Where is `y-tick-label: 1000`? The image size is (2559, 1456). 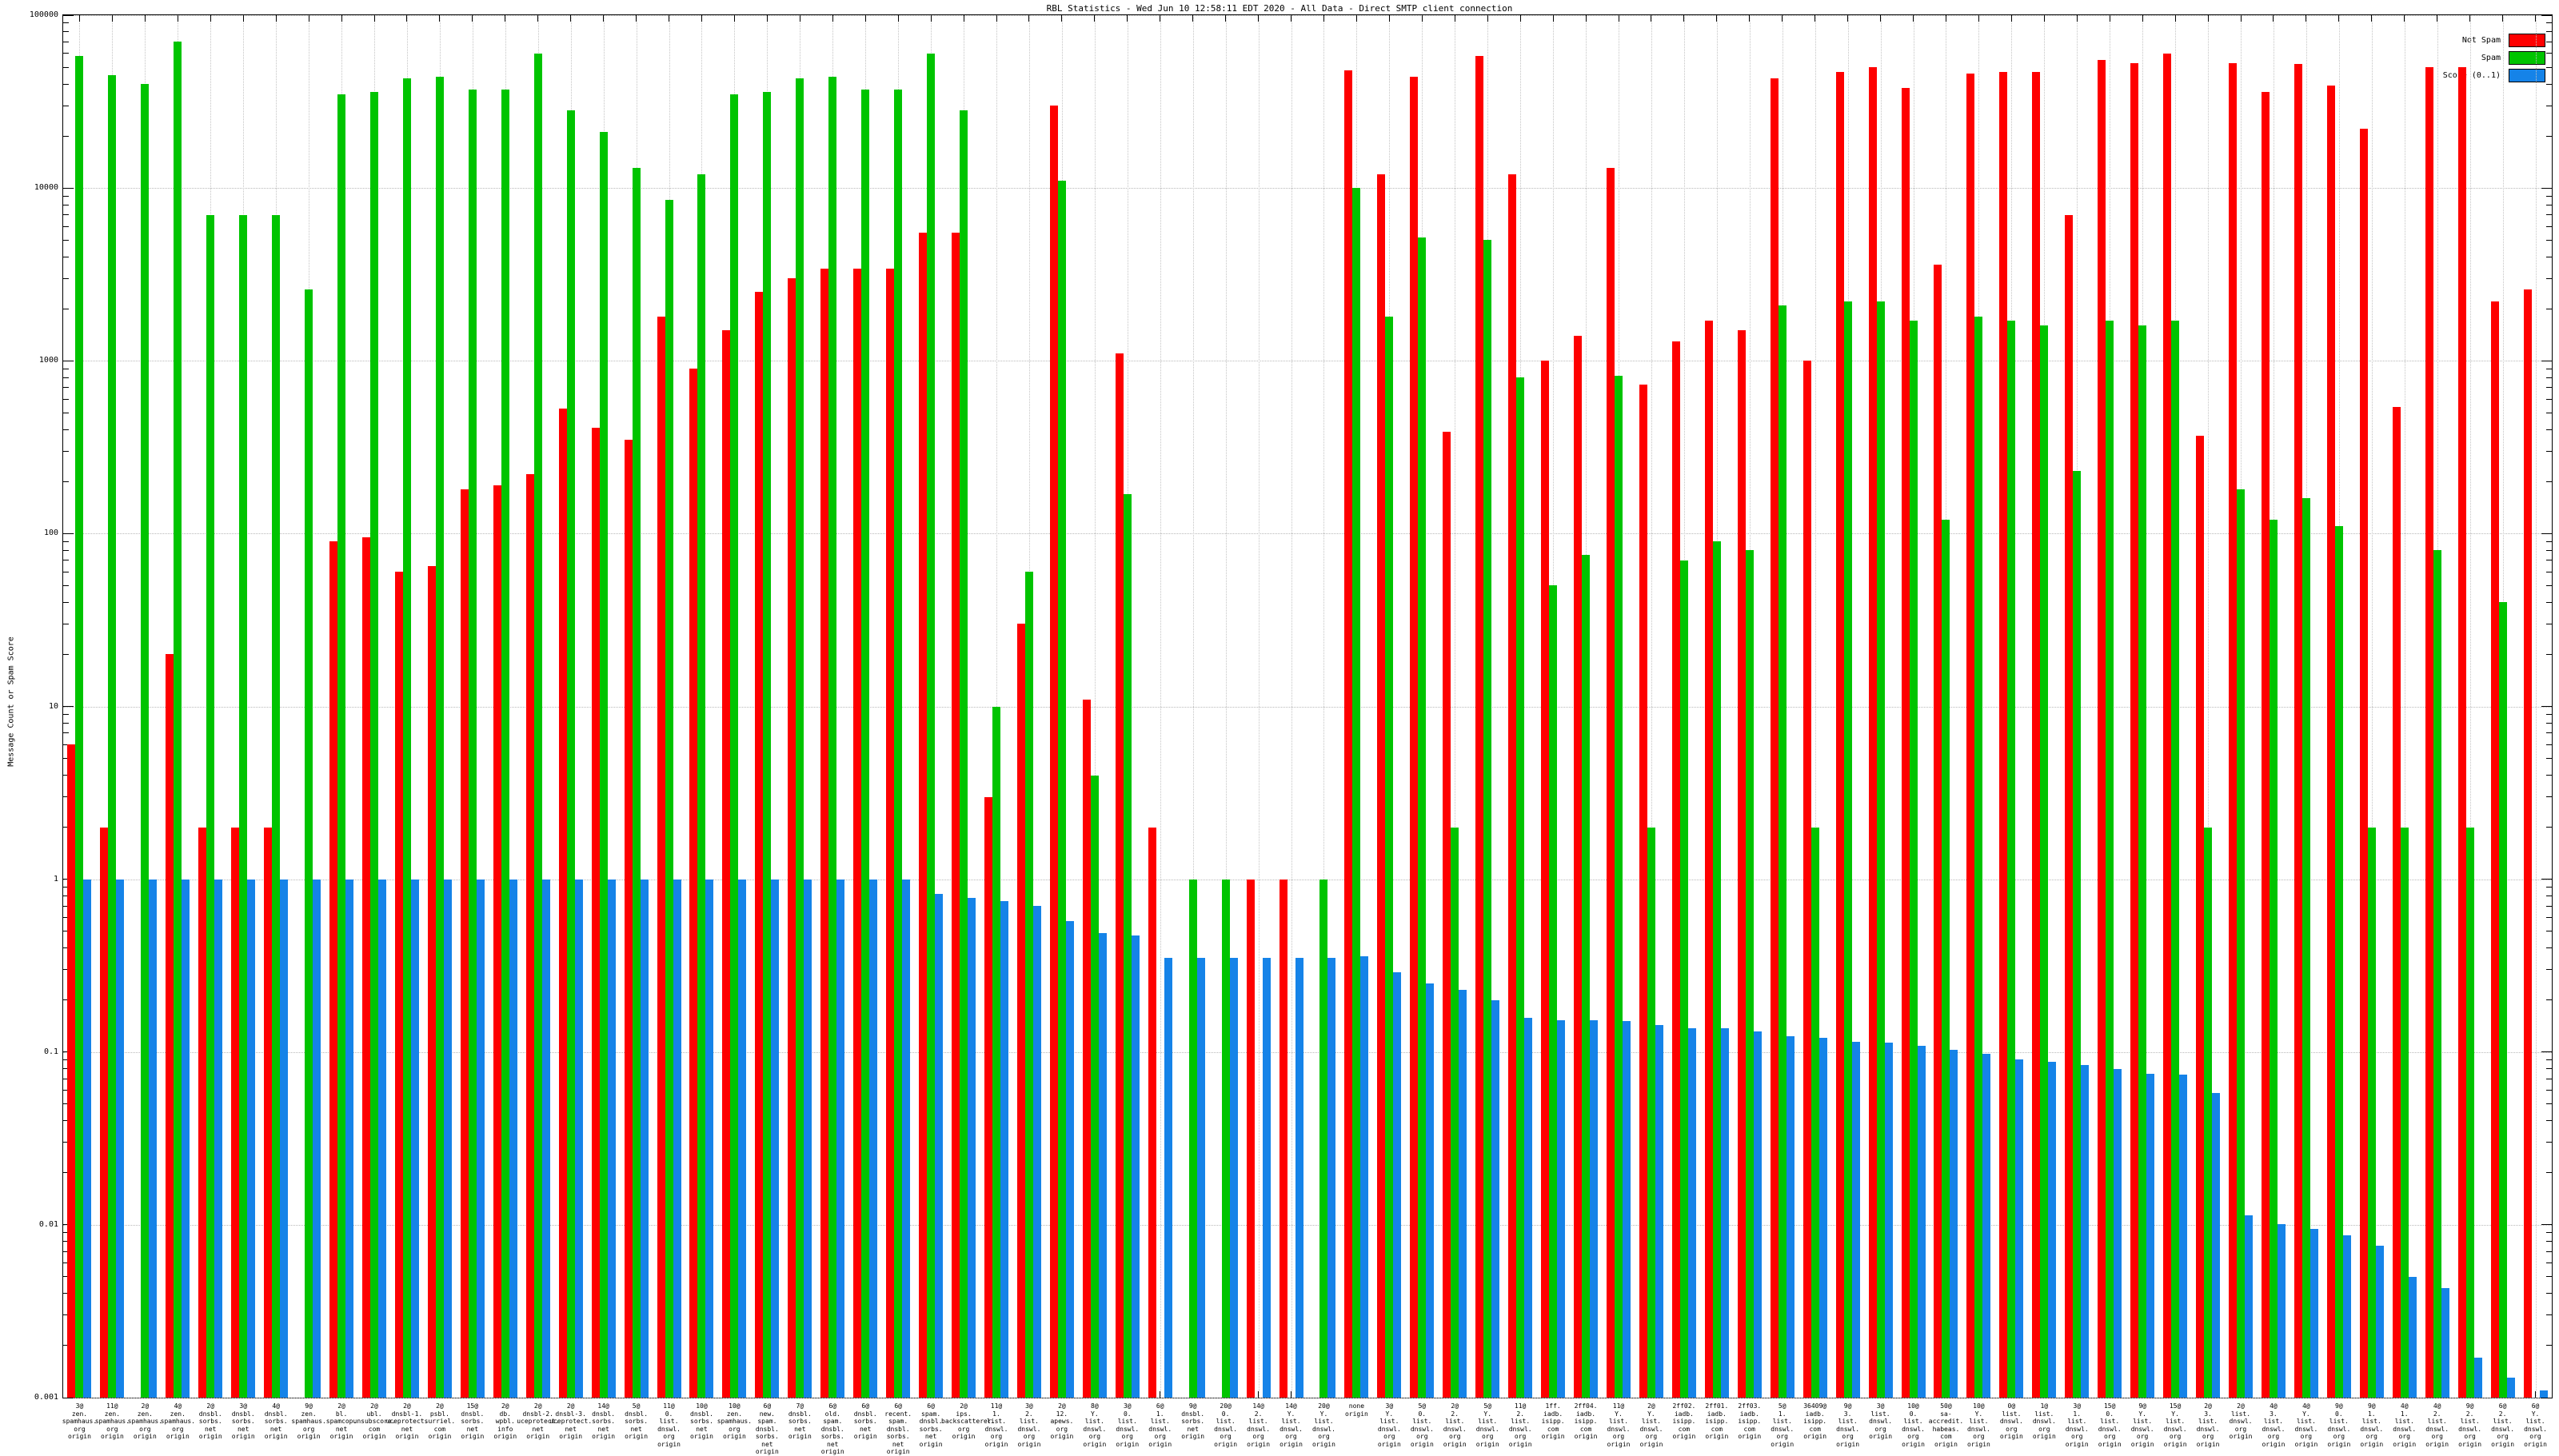
y-tick-label: 1000 is located at coordinates (48, 360).